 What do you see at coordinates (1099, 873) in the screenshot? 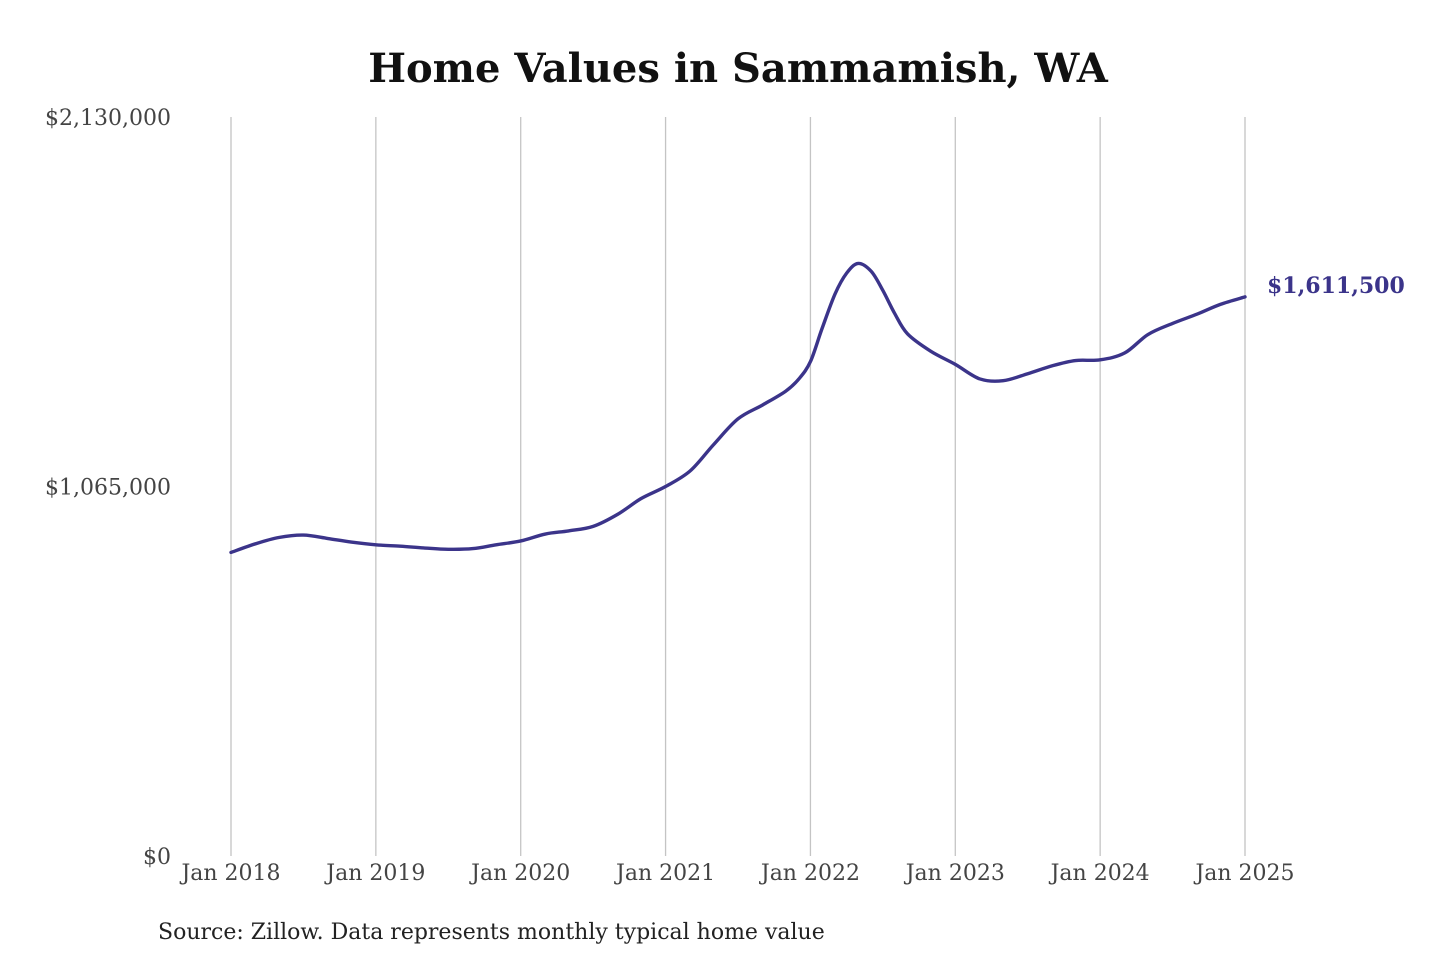
I see `x-tick-label: Jan 2024` at bounding box center [1099, 873].